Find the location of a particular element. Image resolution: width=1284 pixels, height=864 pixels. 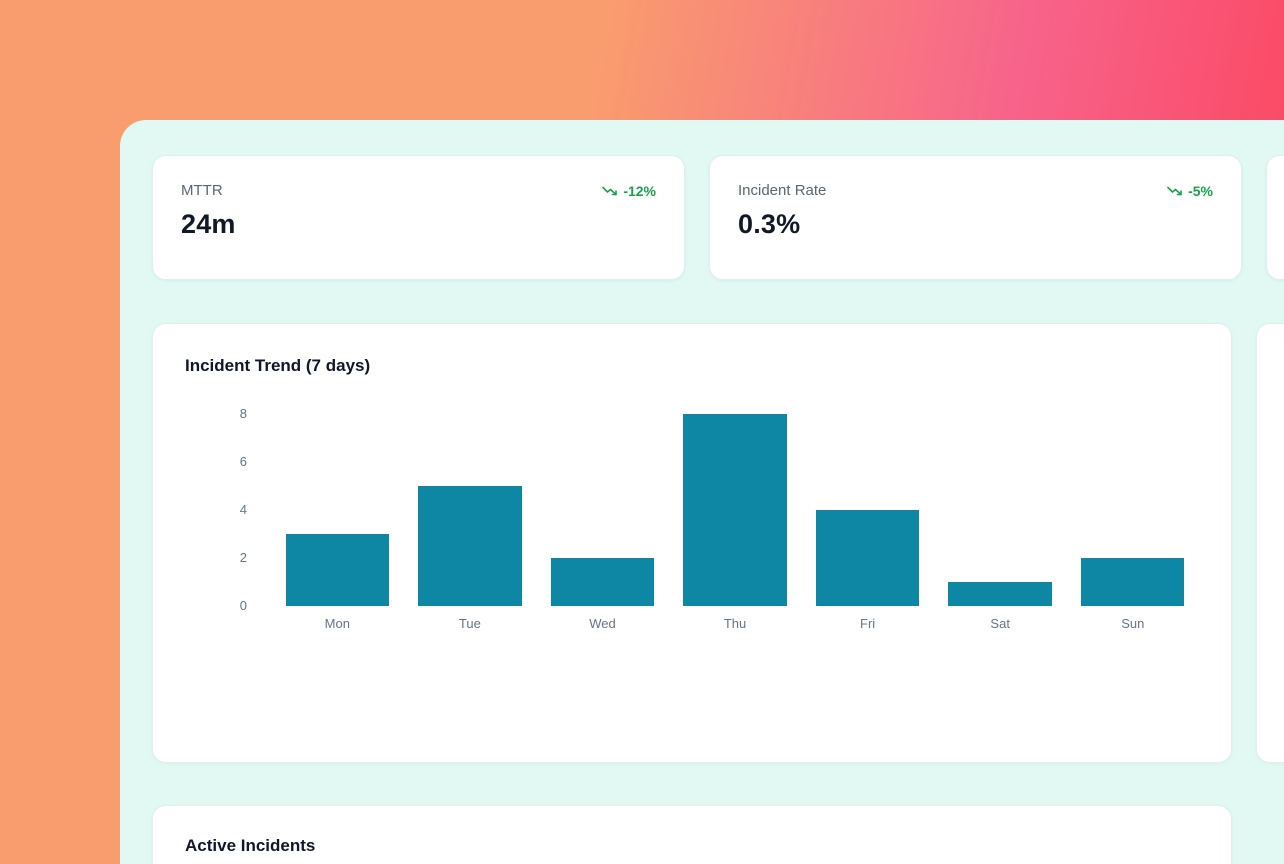

kpi-header: MTTR -12% is located at coordinates (418, 190).